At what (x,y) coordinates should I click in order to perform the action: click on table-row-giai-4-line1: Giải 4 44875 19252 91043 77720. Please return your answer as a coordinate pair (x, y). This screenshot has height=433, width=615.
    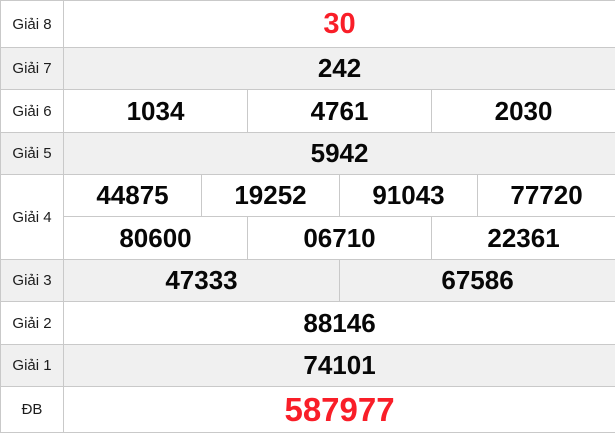
    Looking at the image, I should click on (308, 196).